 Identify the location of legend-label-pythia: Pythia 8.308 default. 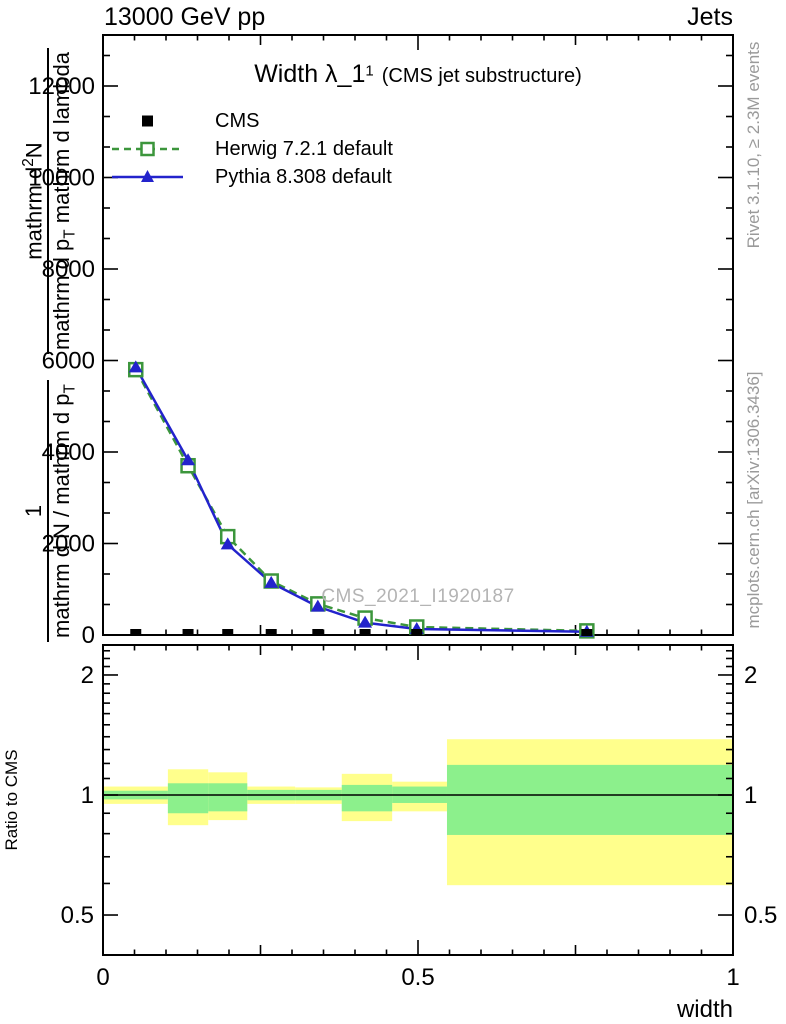
(303, 176).